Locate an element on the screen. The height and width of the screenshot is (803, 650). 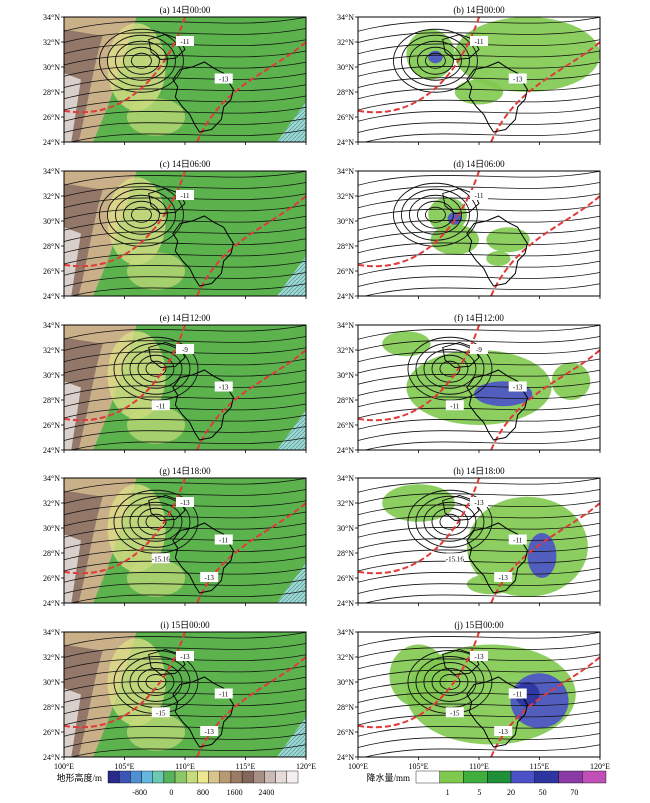
panel-title: (b) 14日00:00 is located at coordinates (479, 10).